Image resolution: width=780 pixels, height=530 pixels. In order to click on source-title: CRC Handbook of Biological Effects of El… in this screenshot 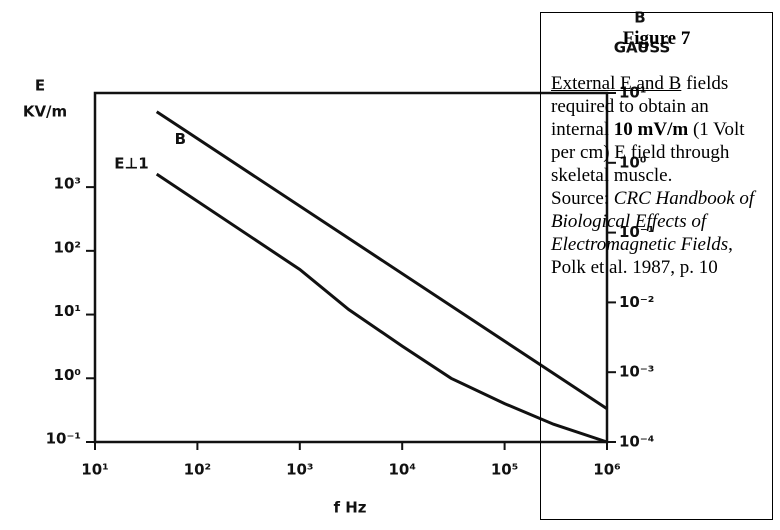, I will do `click(653, 221)`.